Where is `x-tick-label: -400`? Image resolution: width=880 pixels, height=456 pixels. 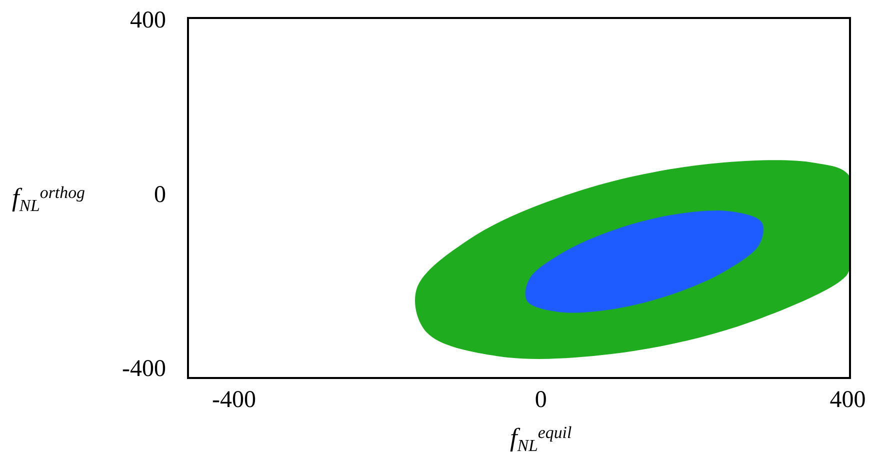 x-tick-label: -400 is located at coordinates (234, 400).